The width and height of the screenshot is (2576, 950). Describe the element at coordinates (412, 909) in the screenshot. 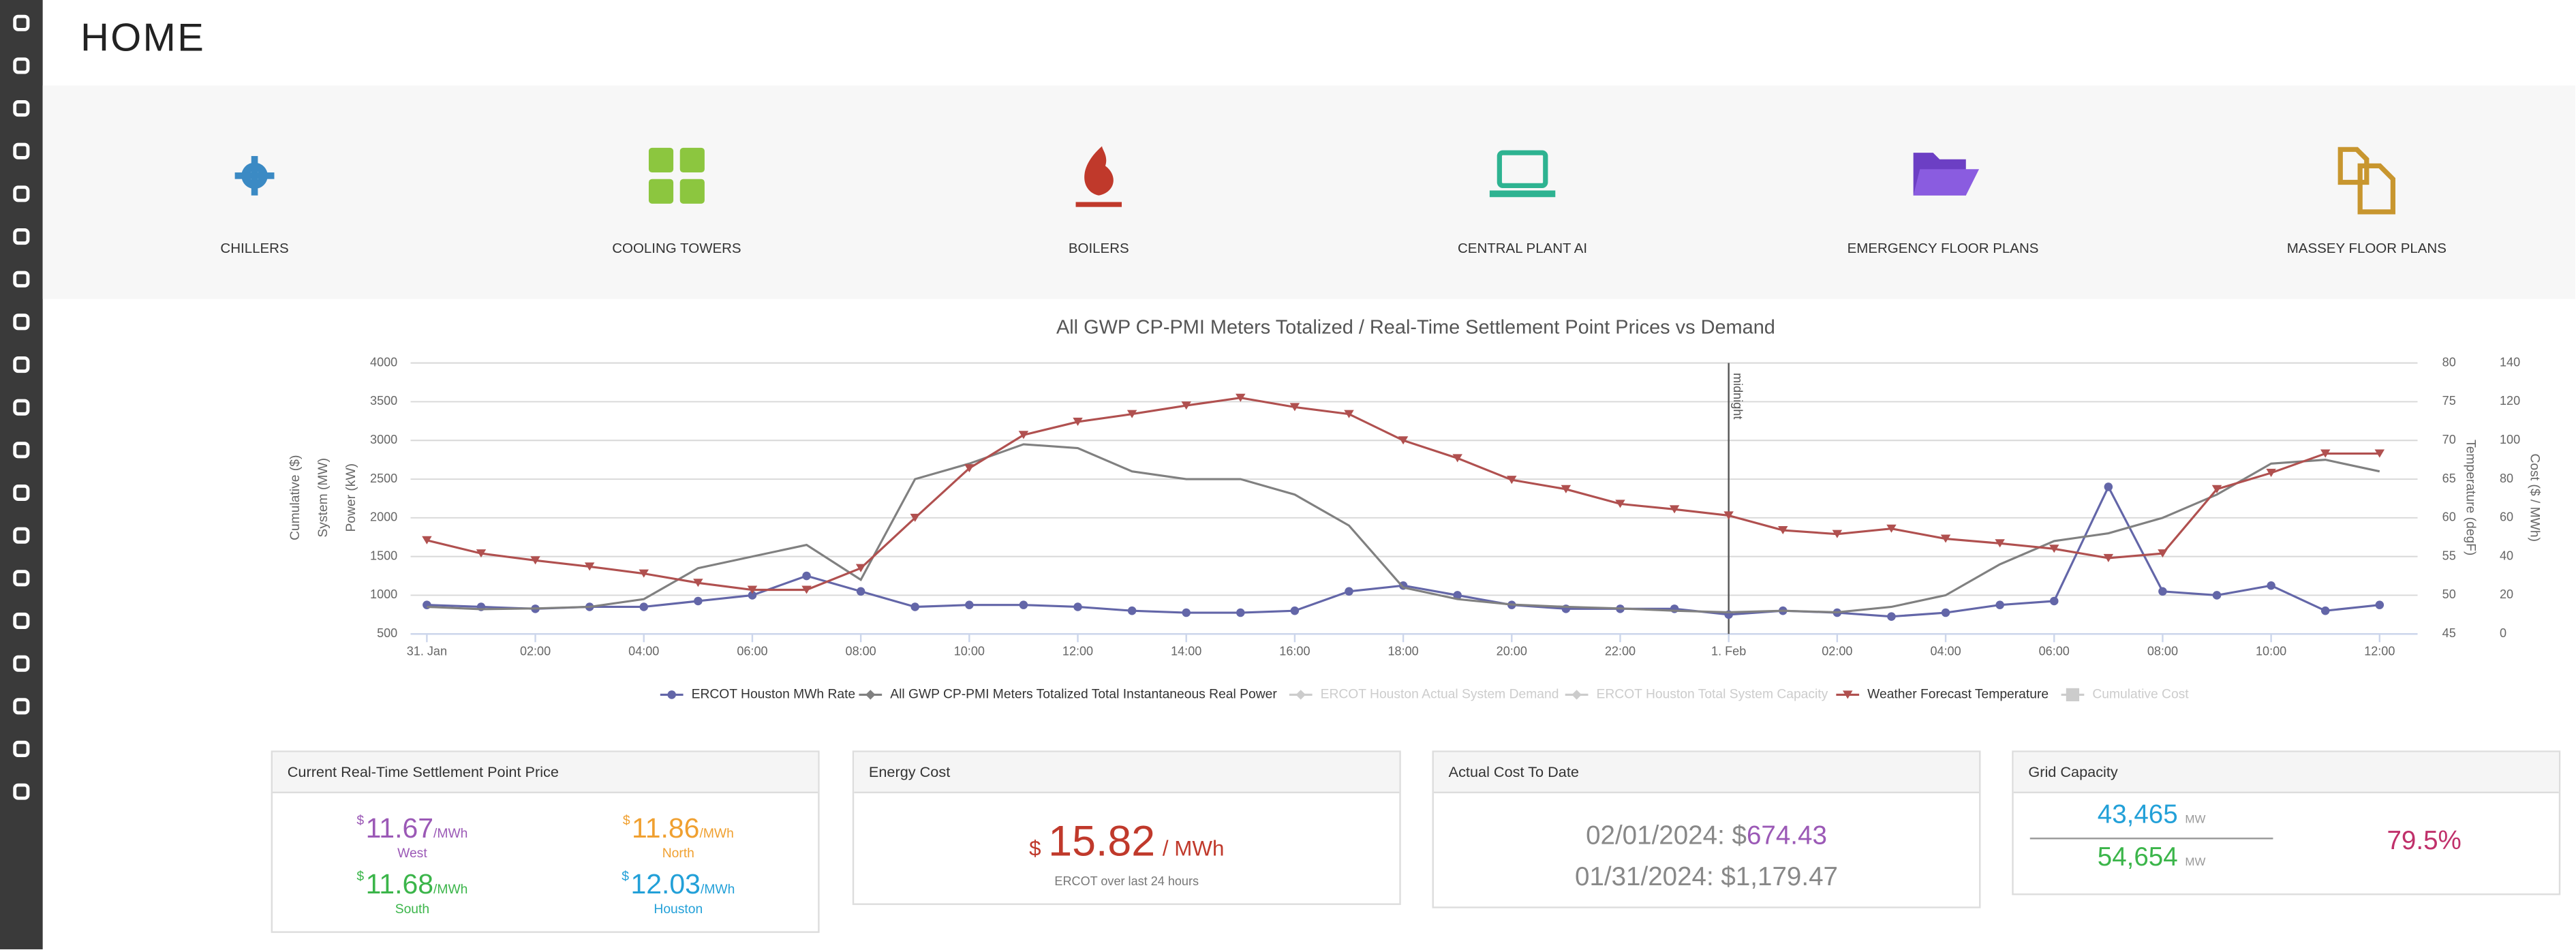

I see `region: South` at that location.